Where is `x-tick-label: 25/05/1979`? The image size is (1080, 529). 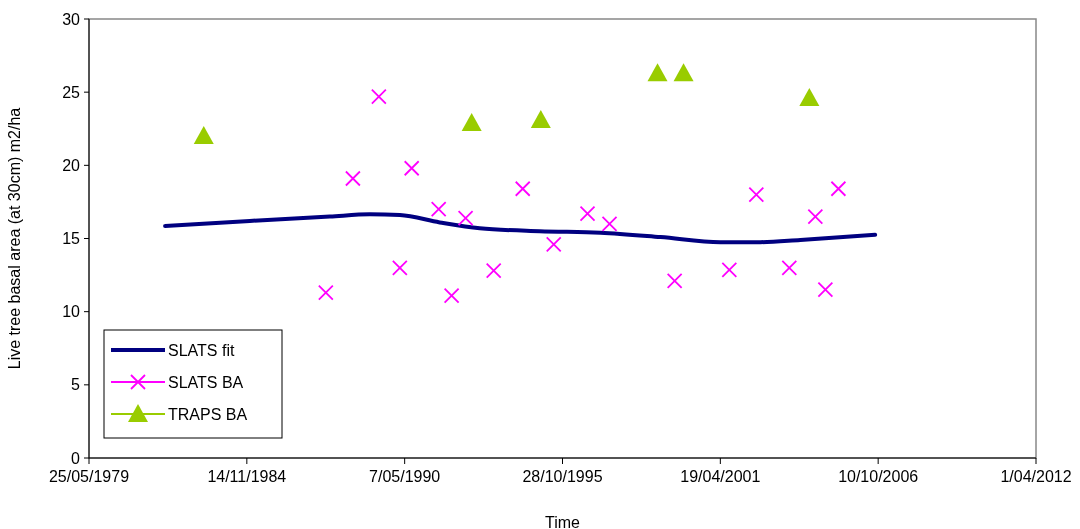 x-tick-label: 25/05/1979 is located at coordinates (89, 476).